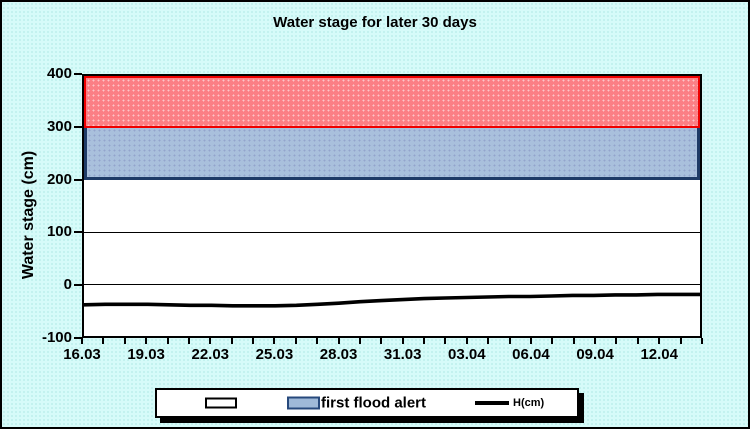 The width and height of the screenshot is (750, 429). I want to click on legend-label-first-flood-alert: first flood alert, so click(374, 403).